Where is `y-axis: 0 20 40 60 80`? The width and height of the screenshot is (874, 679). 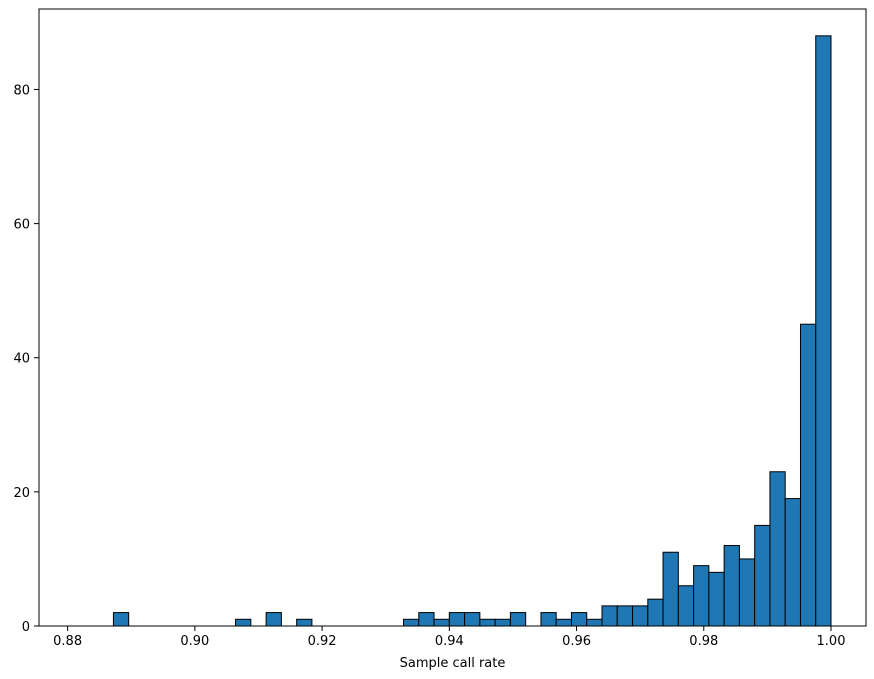
y-axis: 0 20 40 60 80 is located at coordinates (26, 359).